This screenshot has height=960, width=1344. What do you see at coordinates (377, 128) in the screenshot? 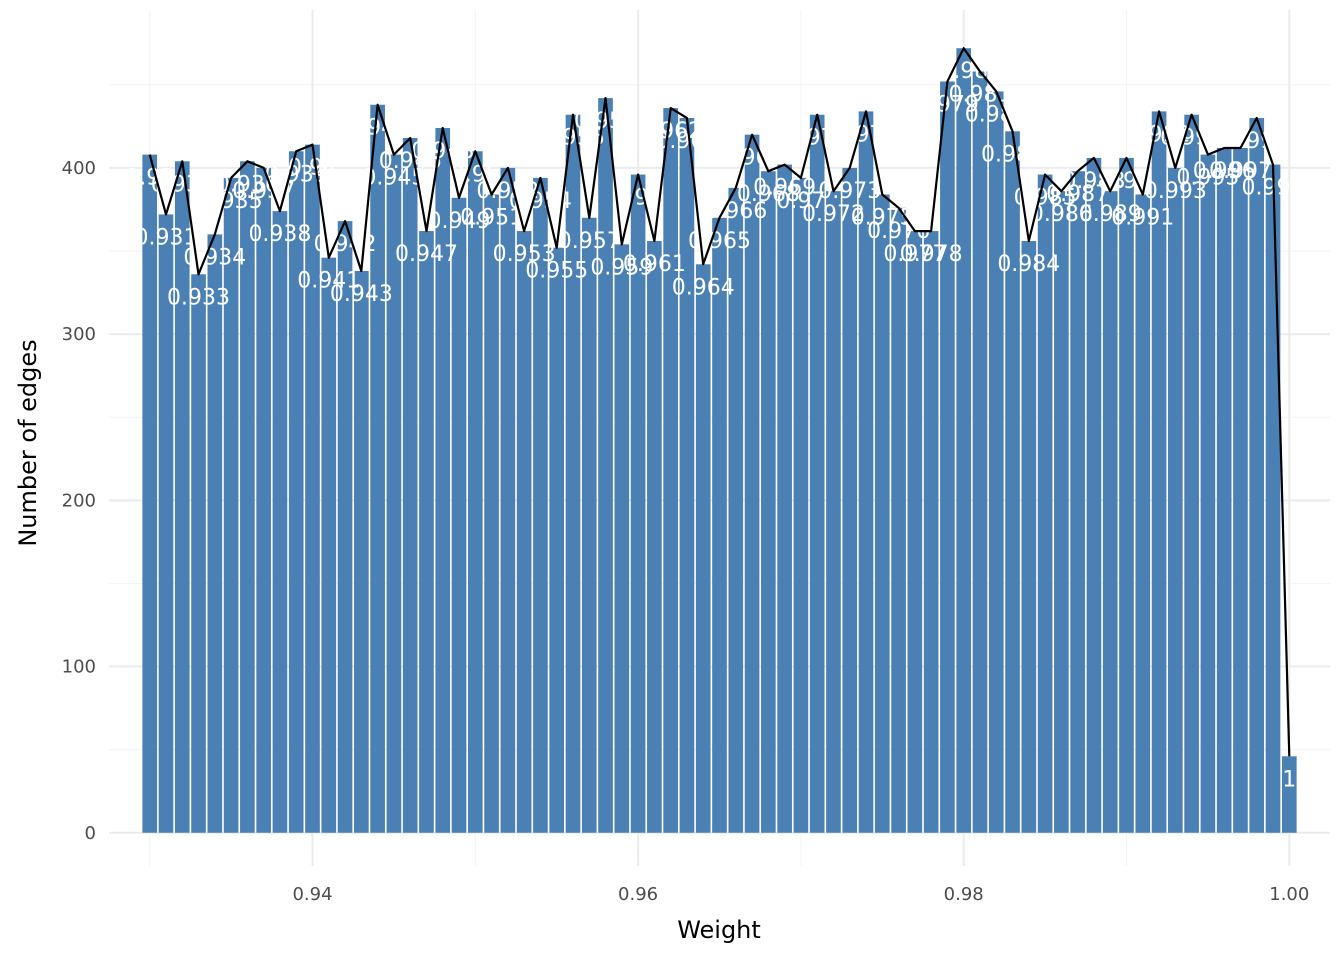
I see `bar-label: 0.944` at bounding box center [377, 128].